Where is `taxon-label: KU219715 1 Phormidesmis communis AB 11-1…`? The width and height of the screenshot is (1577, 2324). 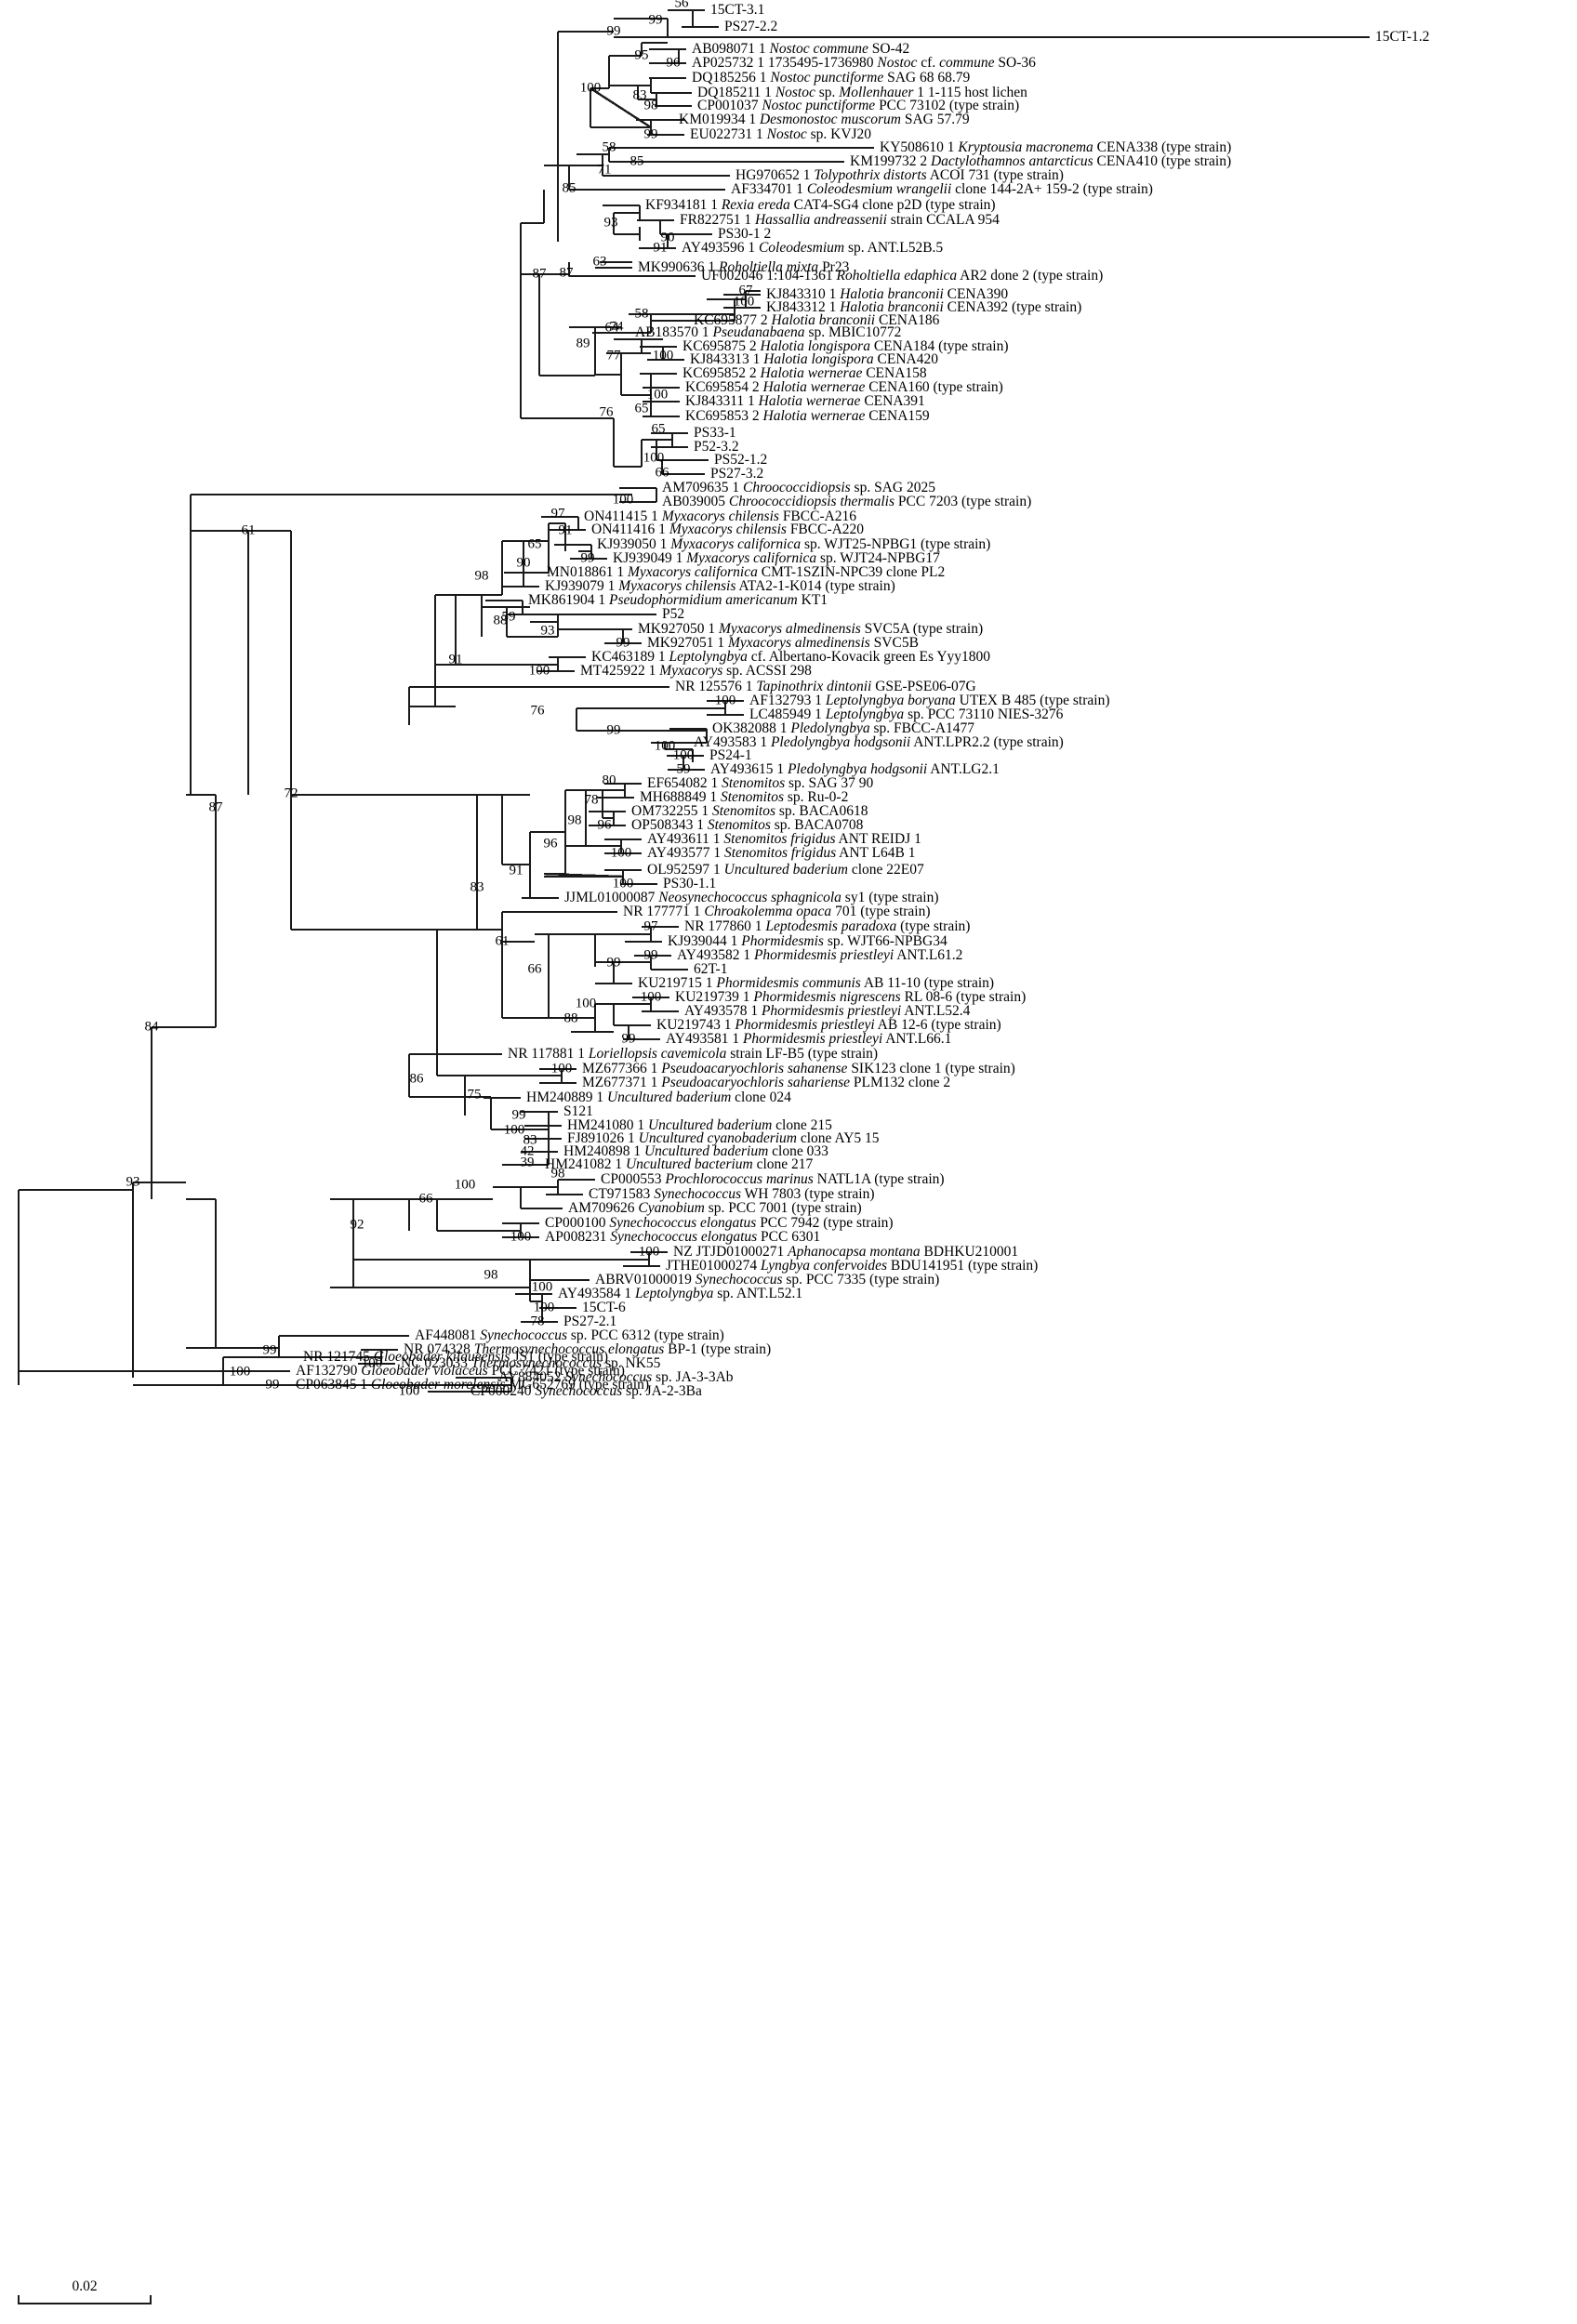 taxon-label: KU219715 1 Phormidesmis communis AB 11-1… is located at coordinates (816, 983).